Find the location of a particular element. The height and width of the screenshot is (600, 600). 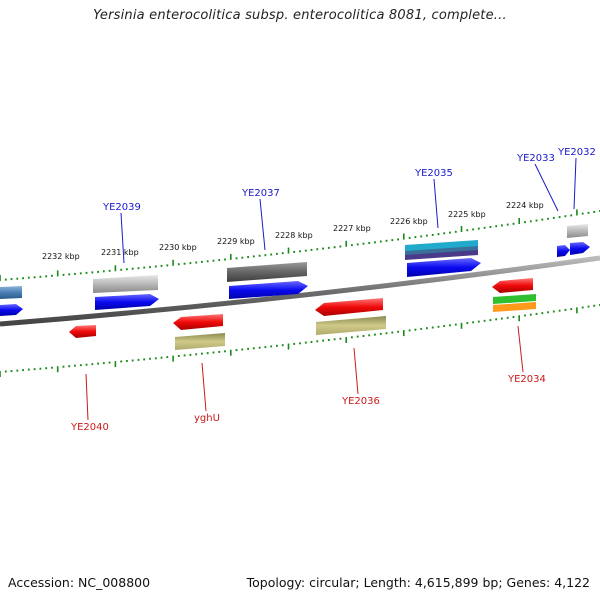

genome-backbone is located at coordinates (300, 291).